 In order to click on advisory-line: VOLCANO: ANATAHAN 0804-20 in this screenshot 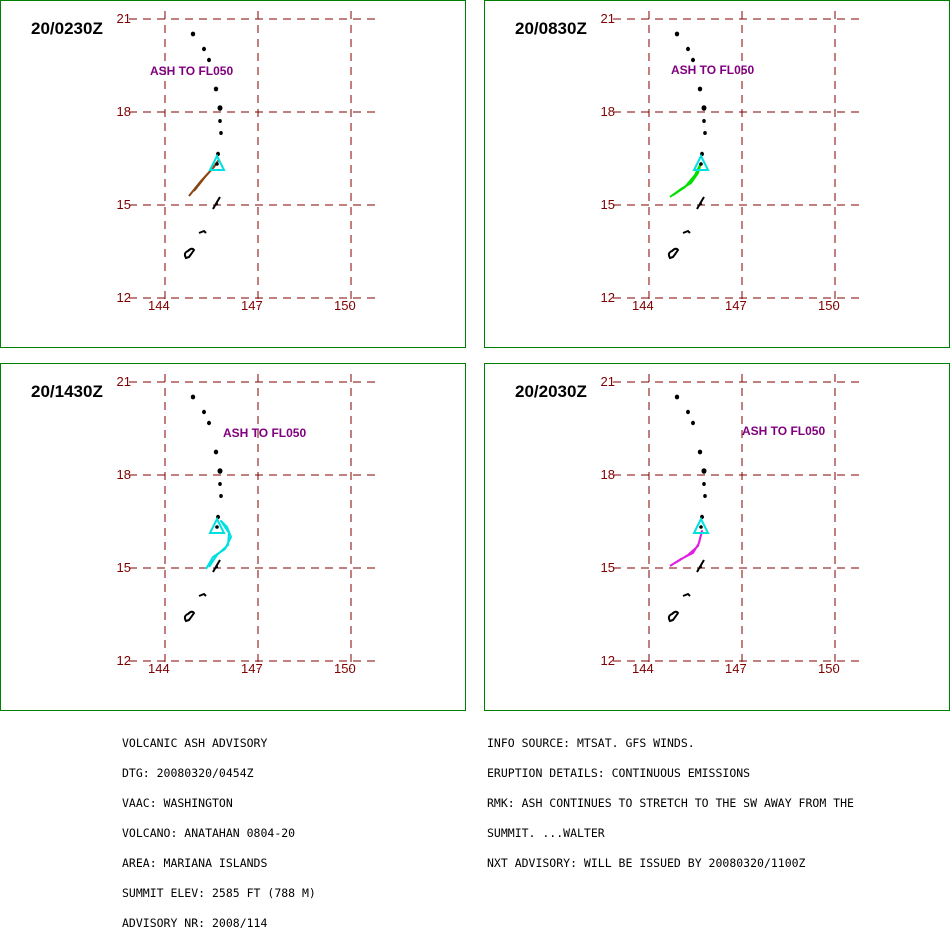, I will do `click(209, 833)`.